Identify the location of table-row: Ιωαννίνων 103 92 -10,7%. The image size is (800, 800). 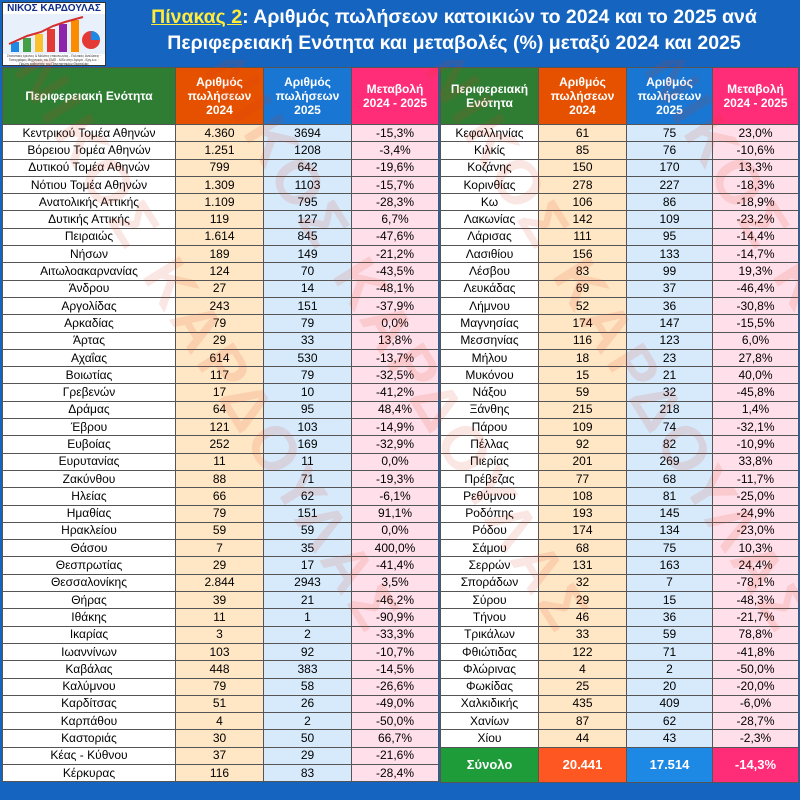
(220, 652).